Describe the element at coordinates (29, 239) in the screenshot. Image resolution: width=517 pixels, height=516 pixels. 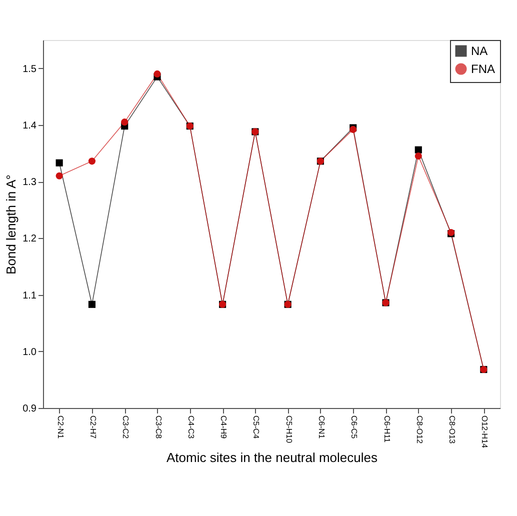
I see `y-tick-label: 1.2` at that location.